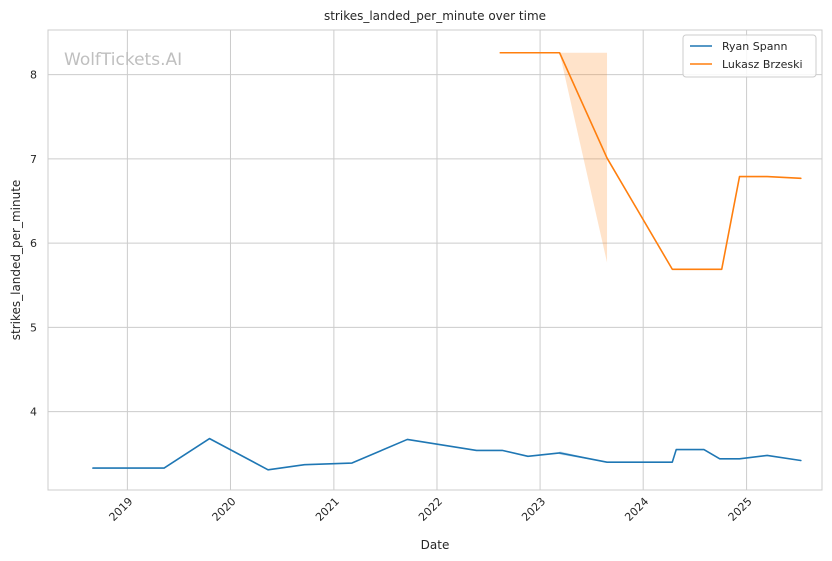 The width and height of the screenshot is (832, 561). What do you see at coordinates (33, 159) in the screenshot?
I see `y-tick-label: 7` at bounding box center [33, 159].